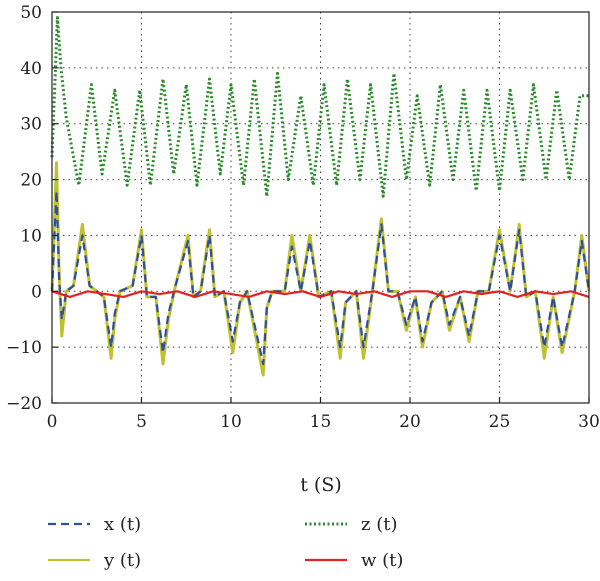  Describe the element at coordinates (321, 422) in the screenshot. I see `x-tick-label: 15` at that location.